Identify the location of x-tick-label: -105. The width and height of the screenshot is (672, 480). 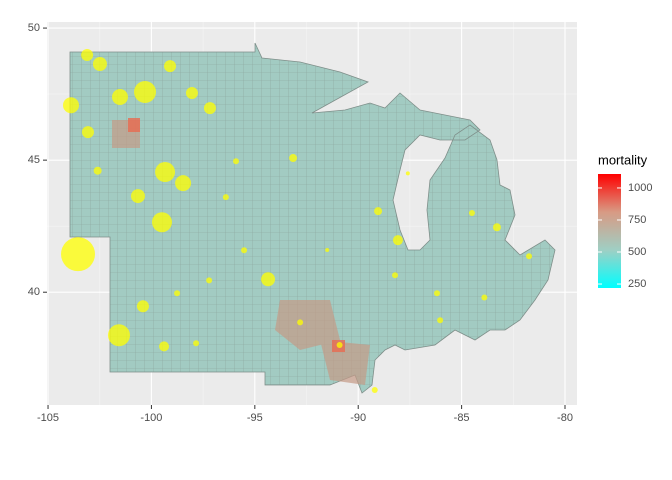
(48, 418).